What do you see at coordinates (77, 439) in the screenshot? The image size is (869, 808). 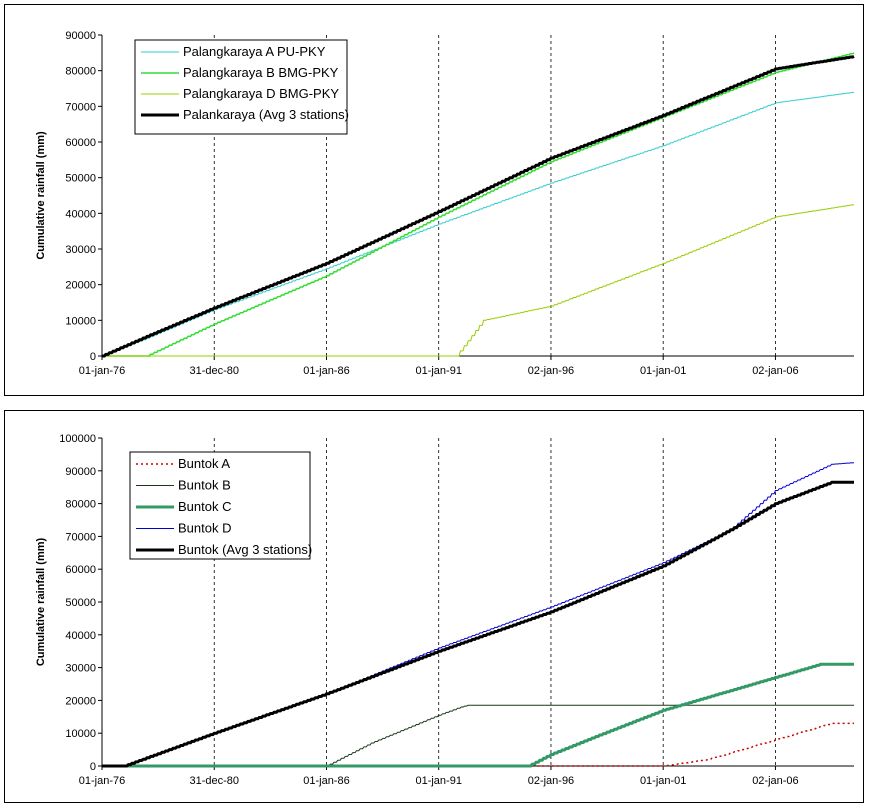 I see `y-tick-label: 100000` at bounding box center [77, 439].